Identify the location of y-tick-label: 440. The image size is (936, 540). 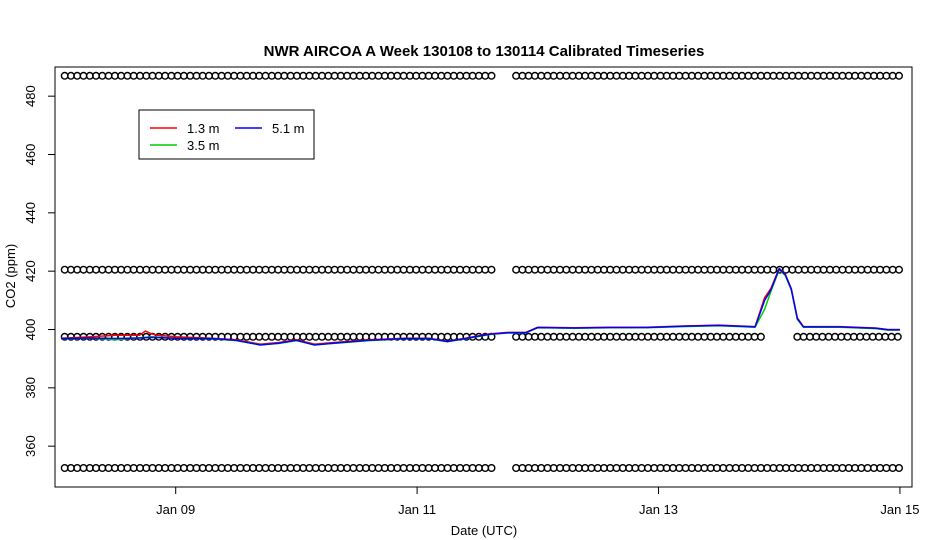
(30, 213).